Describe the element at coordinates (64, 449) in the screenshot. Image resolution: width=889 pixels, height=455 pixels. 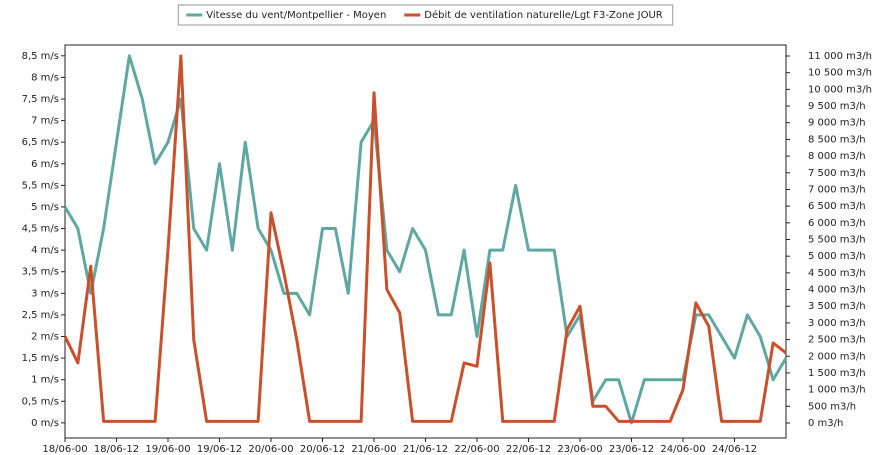
I see `x-tick-label: 18/06-00` at that location.